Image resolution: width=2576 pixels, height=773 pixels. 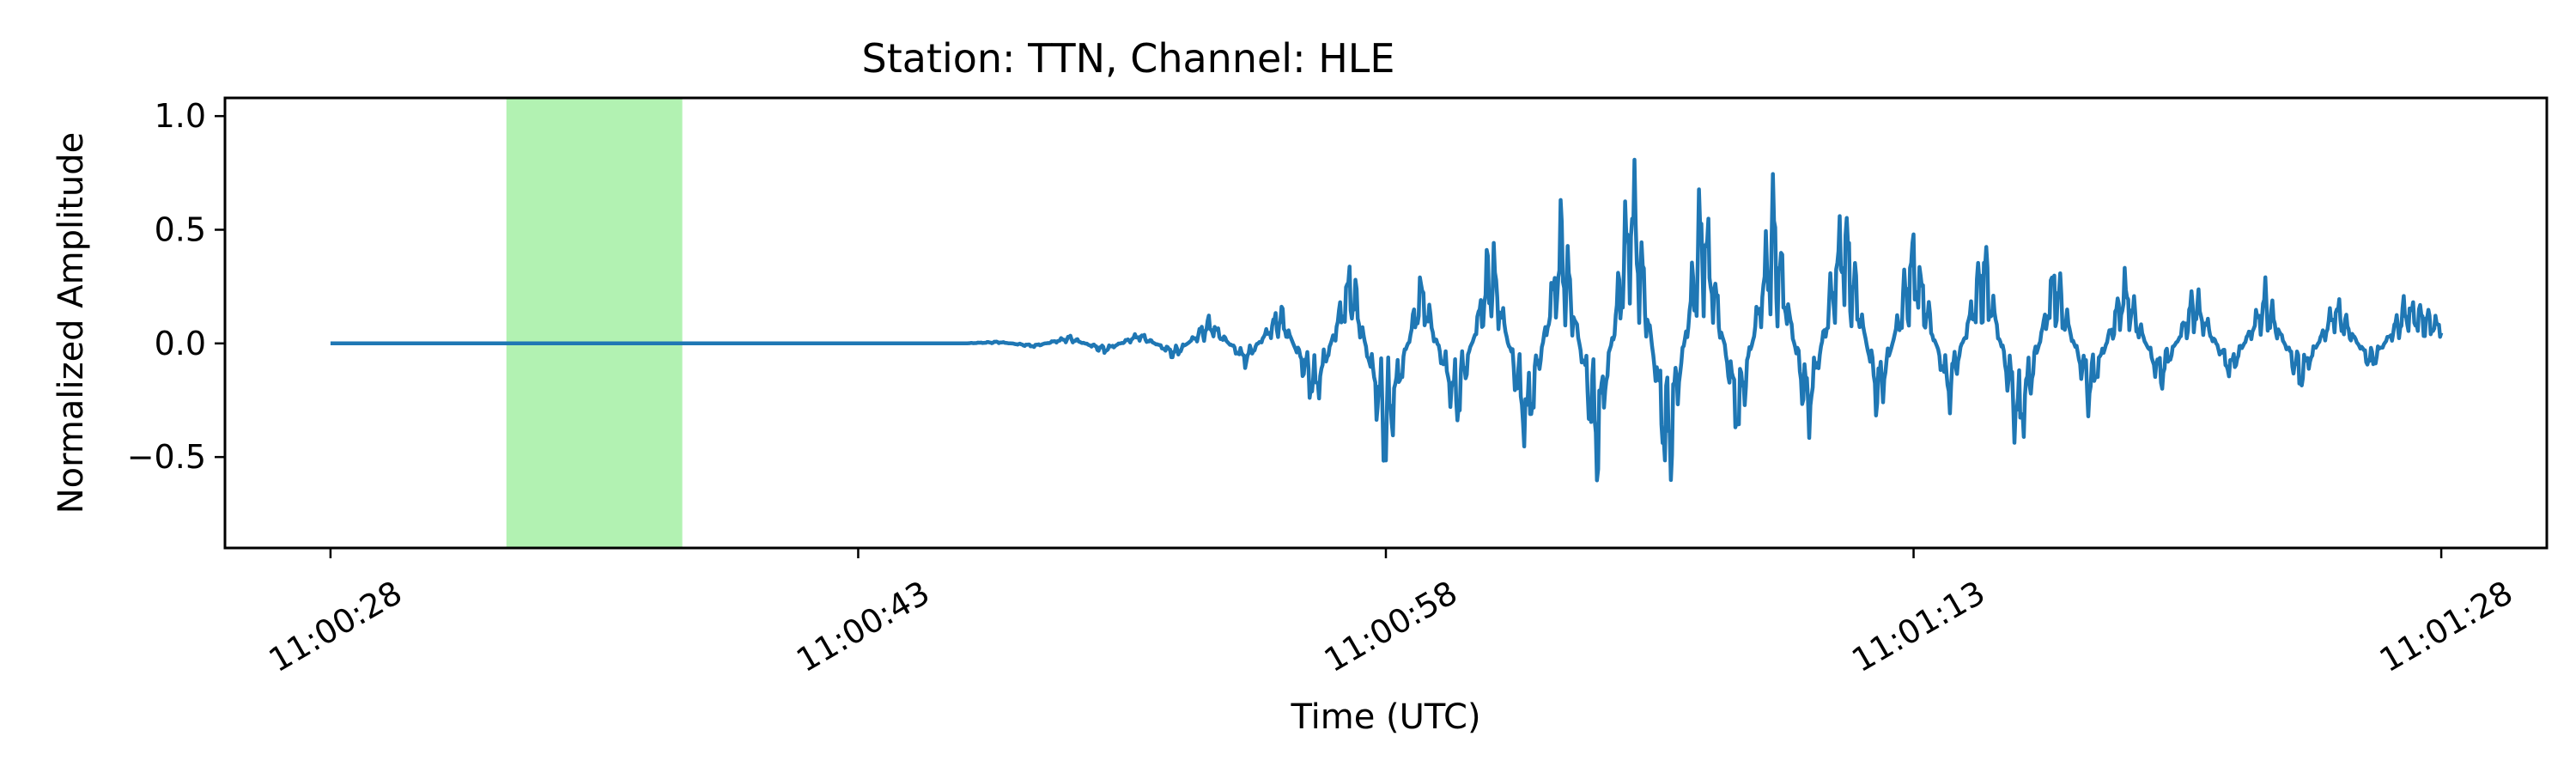 I want to click on y-axis-ticks: 1.0 0.5 0.0 −0.5, so click(x=176, y=286).